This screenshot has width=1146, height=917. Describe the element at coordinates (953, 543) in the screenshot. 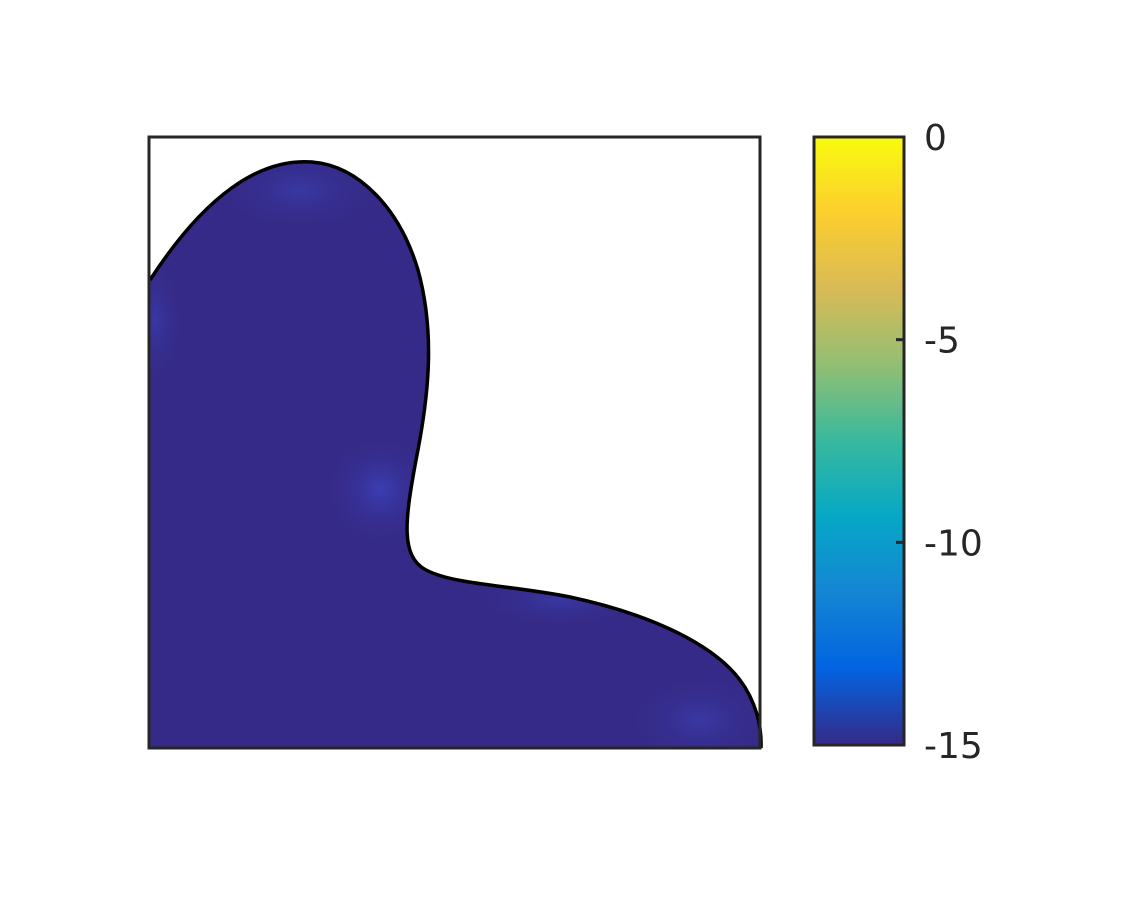

I see `colorbar-tick-label: -10` at that location.